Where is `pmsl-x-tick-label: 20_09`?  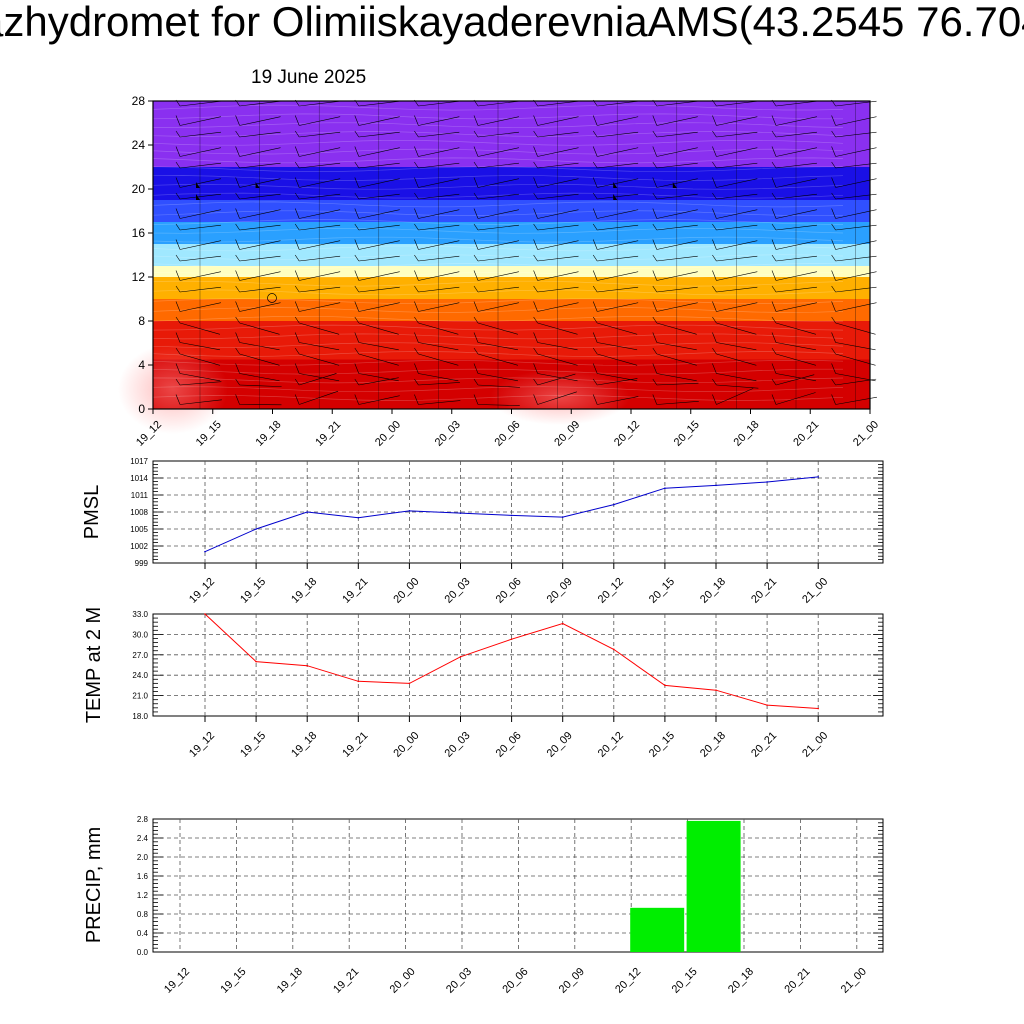
pmsl-x-tick-label: 20_09 is located at coordinates (560, 591).